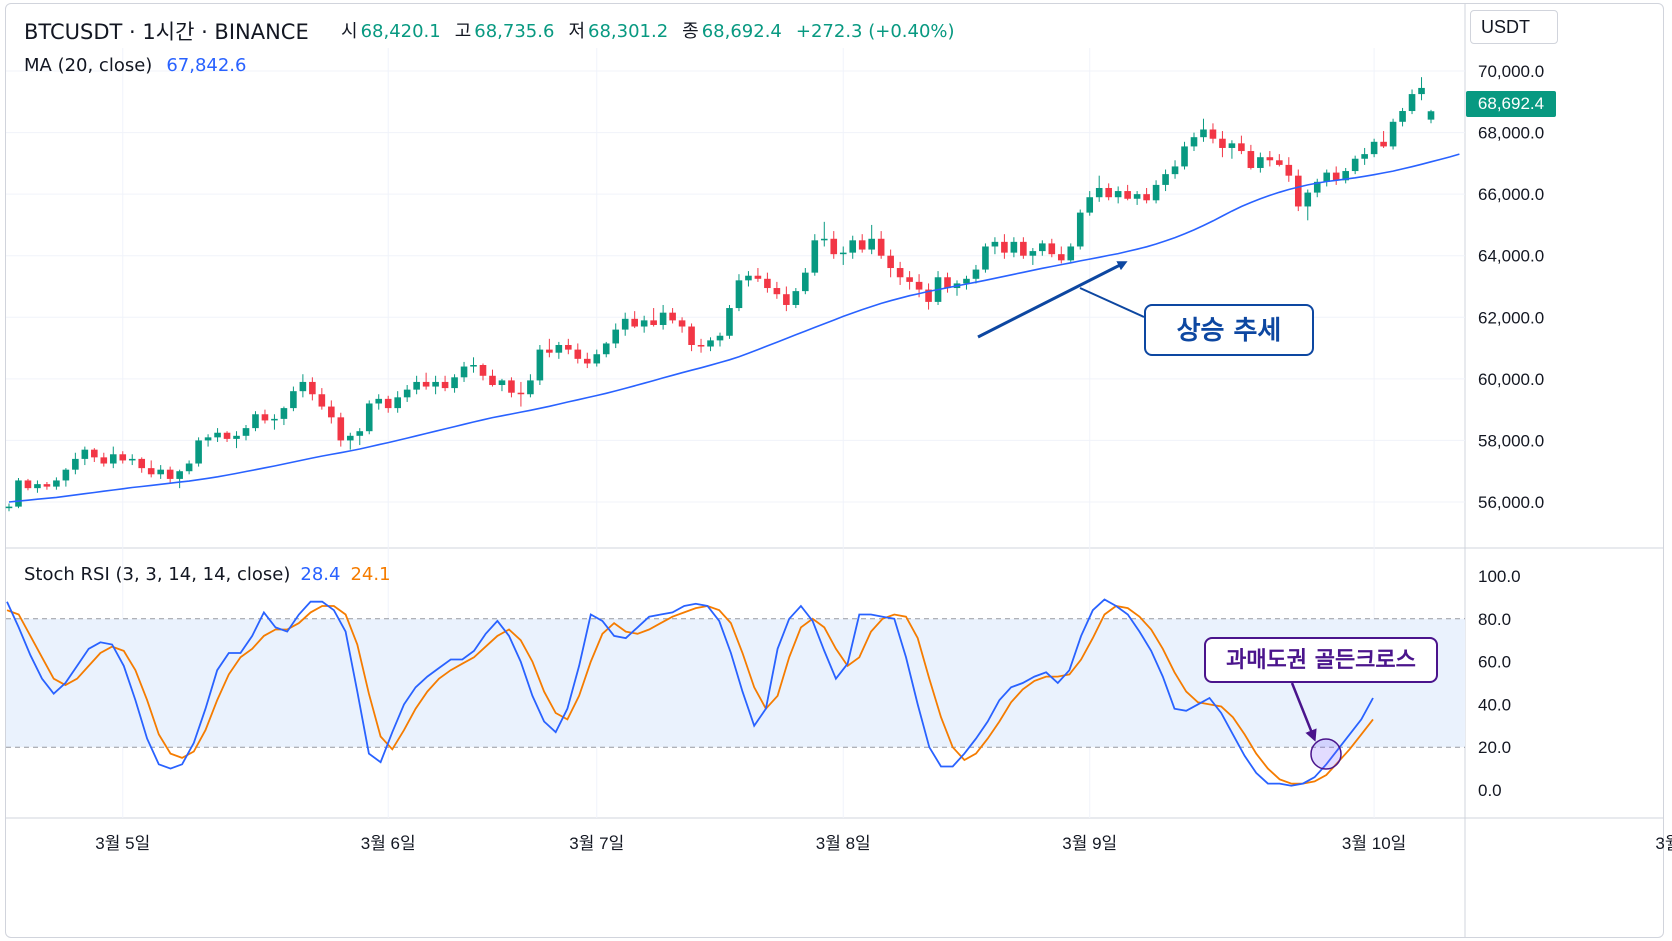 The width and height of the screenshot is (1672, 941). I want to click on stoch-tick-label: 60.0, so click(1494, 662).